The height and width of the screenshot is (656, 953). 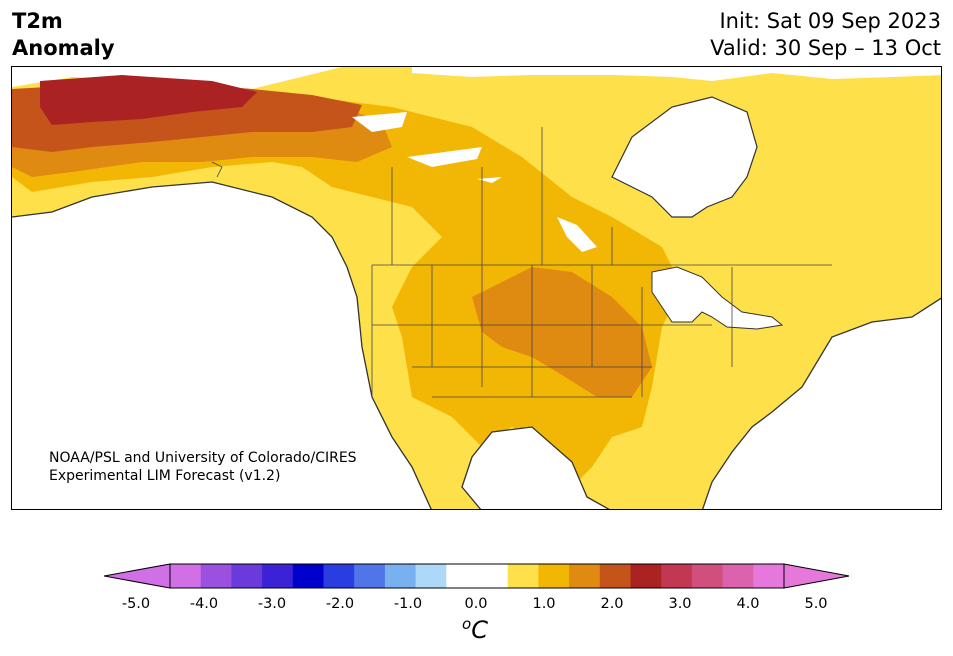 I want to click on atlantic-ocean, so click(x=821, y=403).